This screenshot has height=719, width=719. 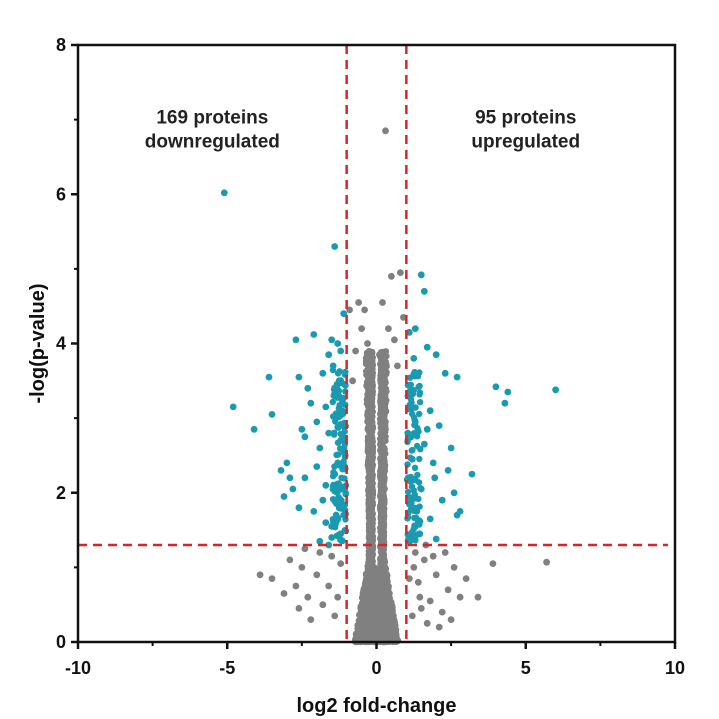 I want to click on x-tick-label: -5, so click(x=227, y=668).